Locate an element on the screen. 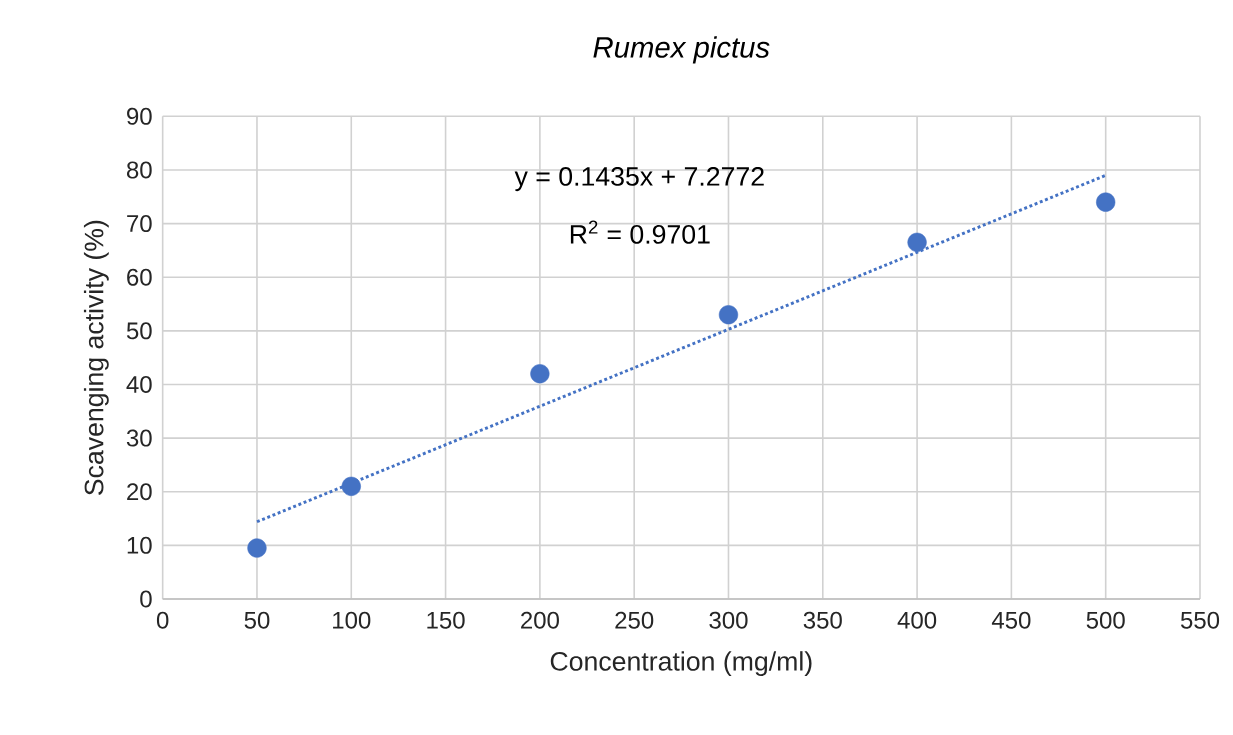 This screenshot has height=735, width=1233. x-tick-label: 150 is located at coordinates (446, 620).